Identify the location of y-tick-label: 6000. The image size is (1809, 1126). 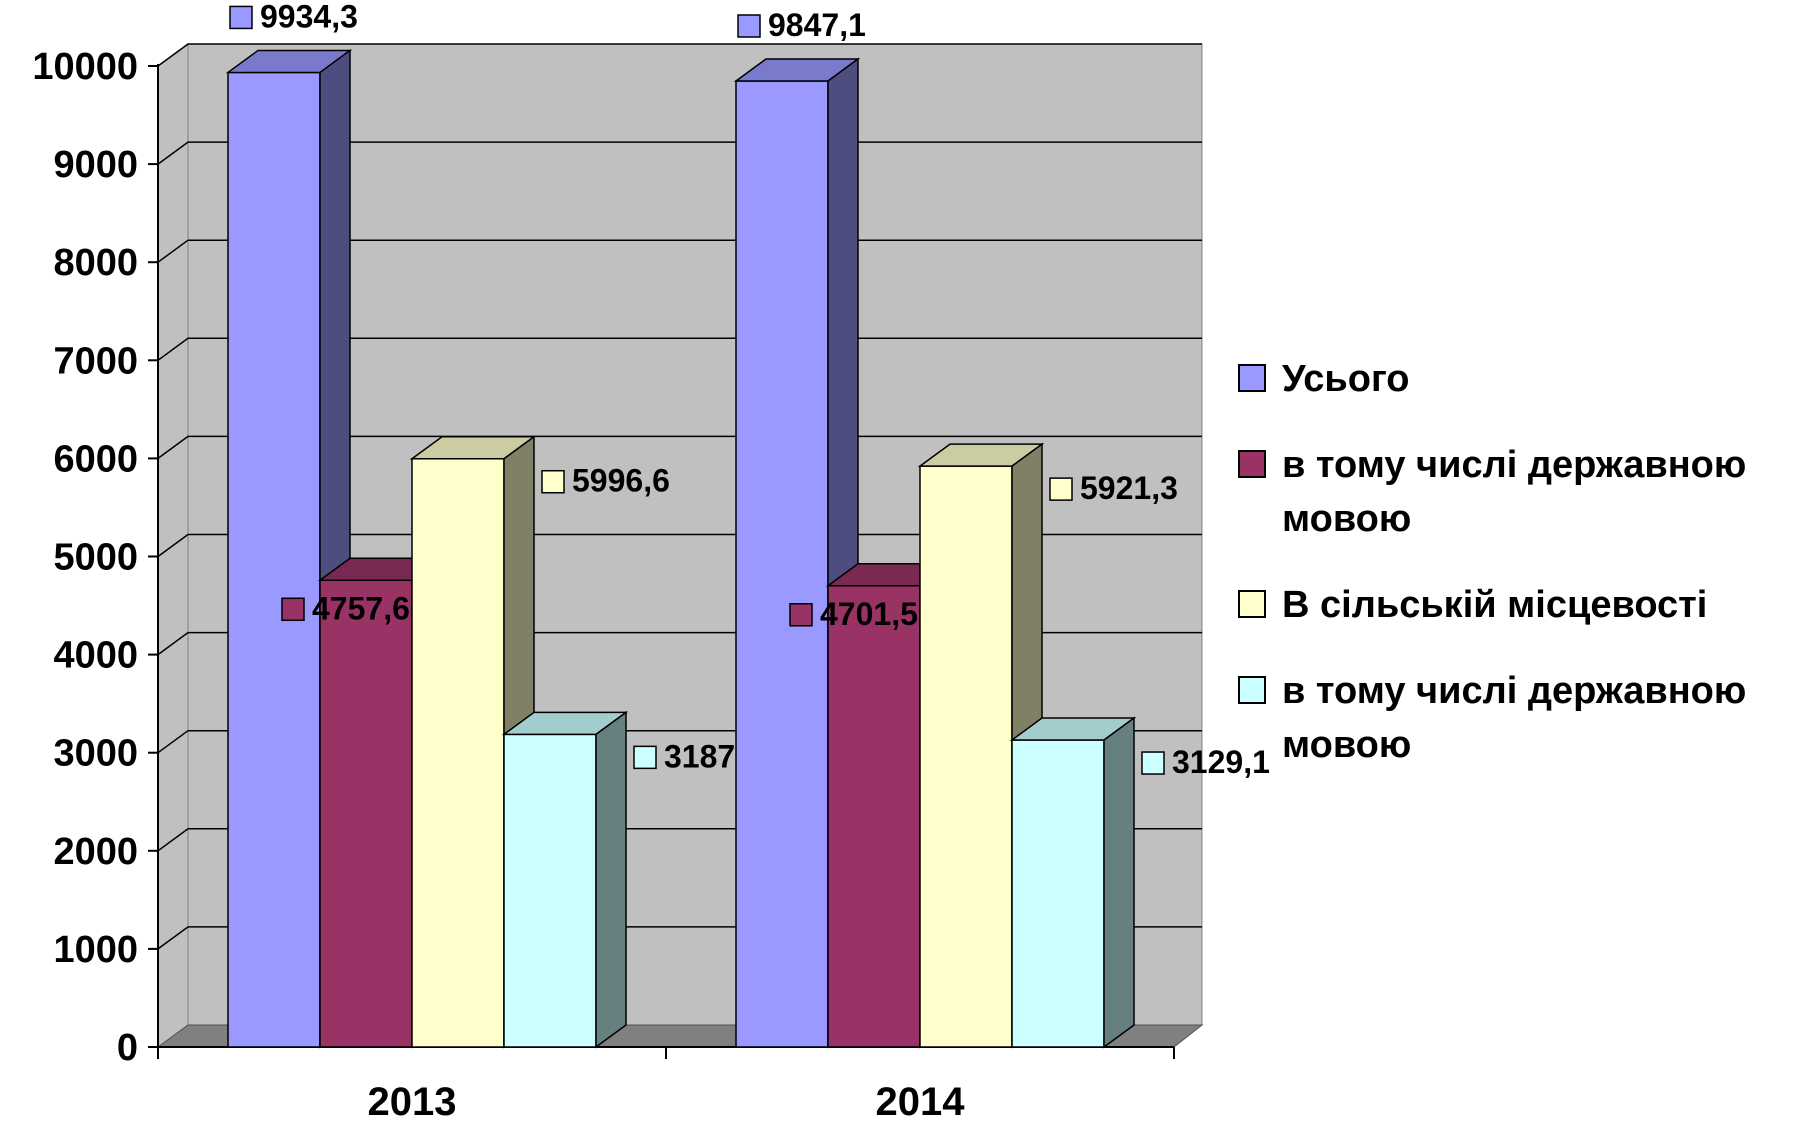
(95, 459).